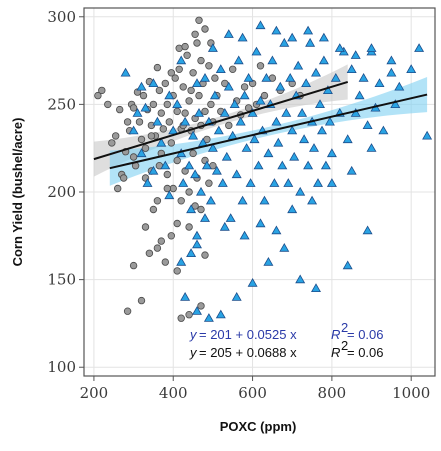  What do you see at coordinates (193, 352) in the screenshot?
I see `equation-2-y: y` at bounding box center [193, 352].